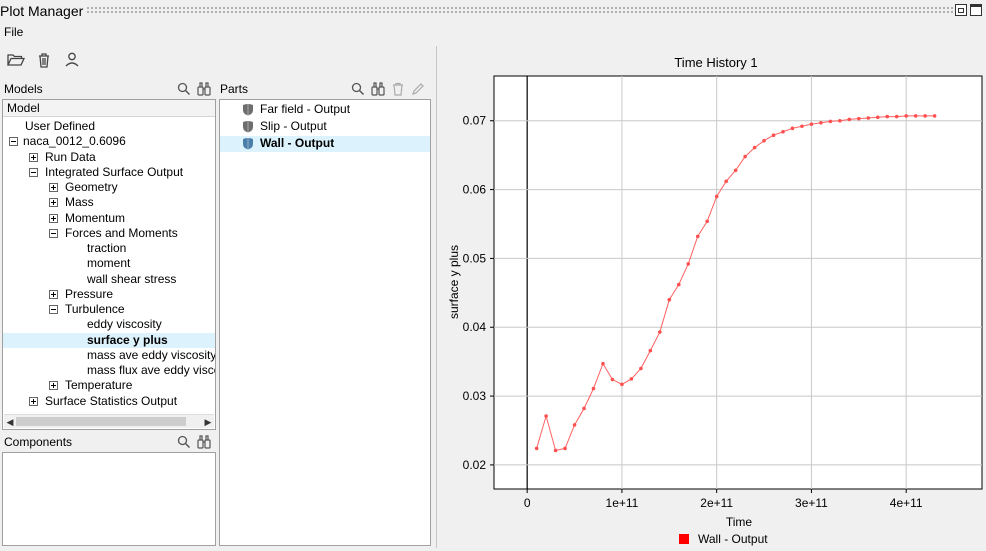 The width and height of the screenshot is (986, 551). What do you see at coordinates (715, 62) in the screenshot?
I see `chart-title: Time History 1` at bounding box center [715, 62].